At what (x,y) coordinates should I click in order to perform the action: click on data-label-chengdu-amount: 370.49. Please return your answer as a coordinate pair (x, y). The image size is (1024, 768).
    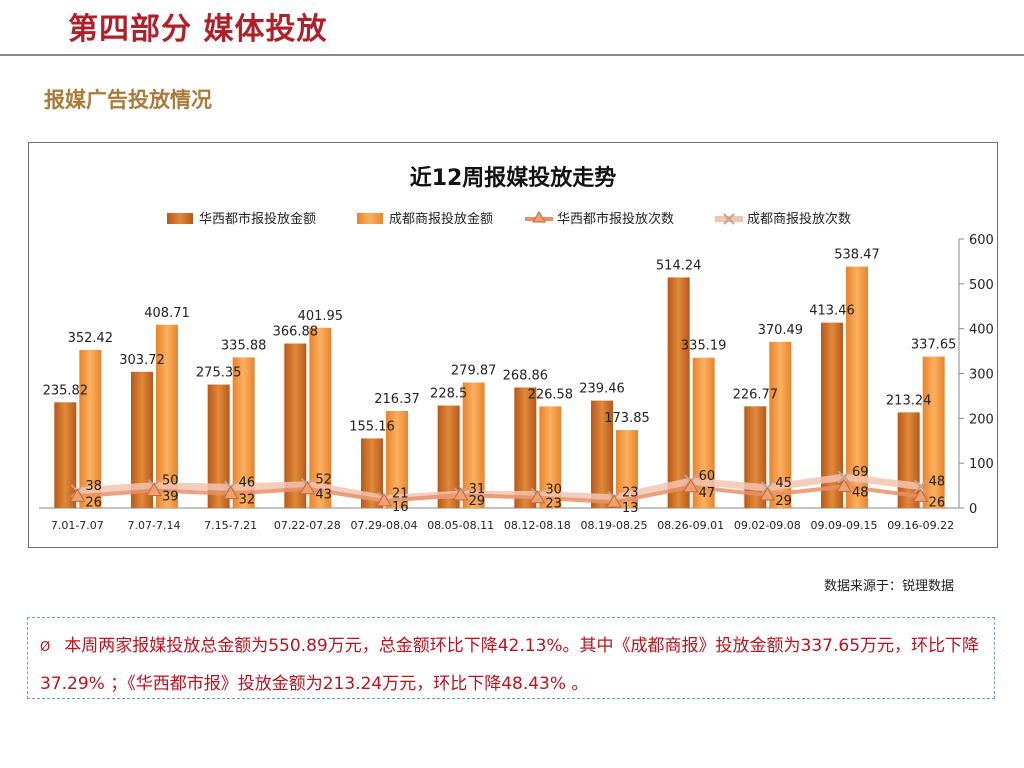
    Looking at the image, I should click on (781, 330).